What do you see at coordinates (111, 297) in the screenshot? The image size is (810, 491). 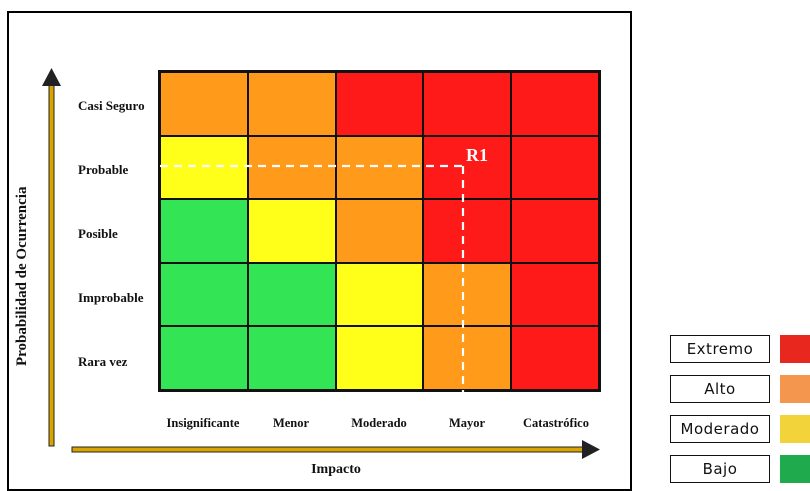 I see `row-label-improbable: Improbable` at bounding box center [111, 297].